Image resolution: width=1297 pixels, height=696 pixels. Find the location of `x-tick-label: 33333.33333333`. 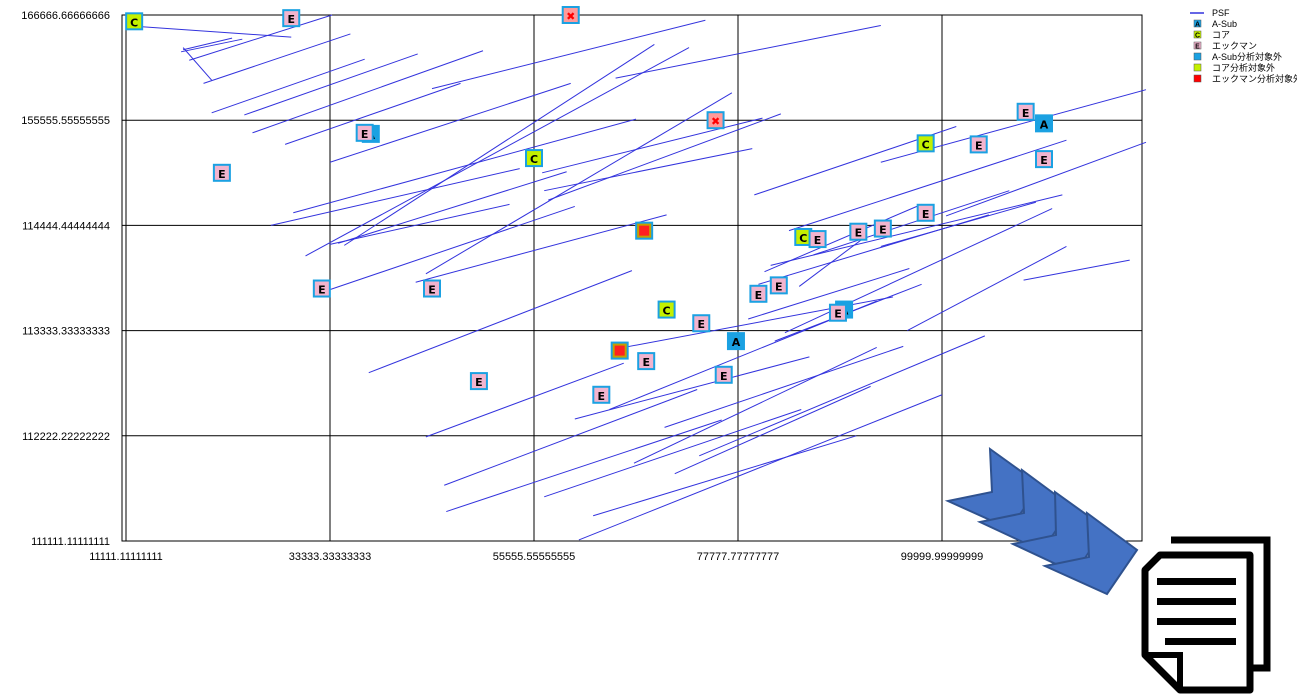

x-tick-label: 33333.33333333 is located at coordinates (330, 557).